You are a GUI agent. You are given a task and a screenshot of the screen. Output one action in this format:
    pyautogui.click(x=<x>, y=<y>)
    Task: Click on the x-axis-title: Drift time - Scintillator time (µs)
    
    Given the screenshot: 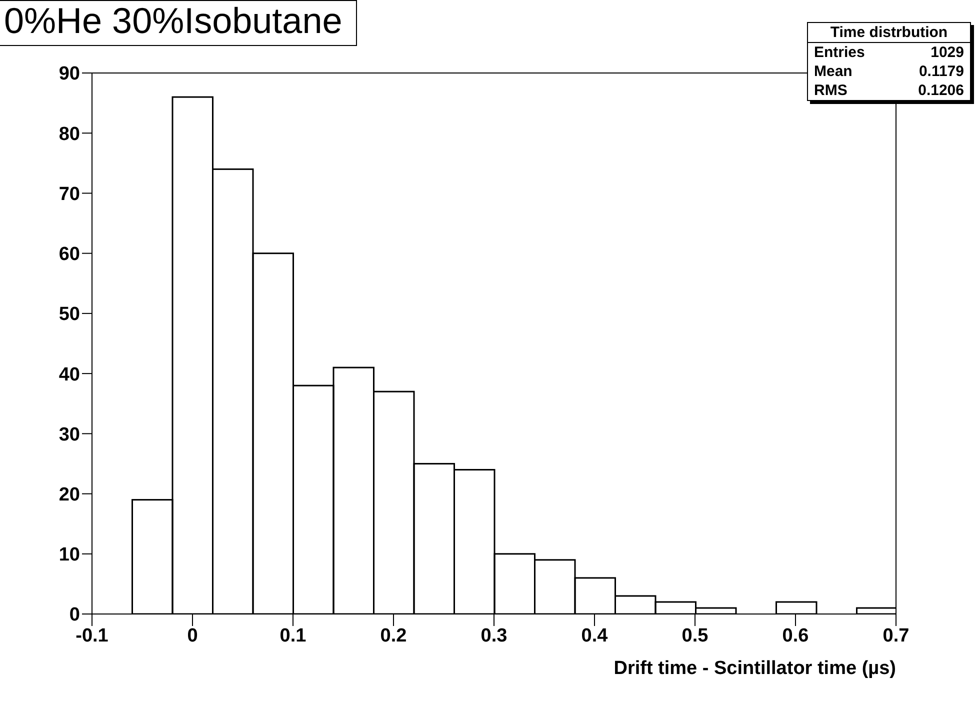 What is the action you would take?
    pyautogui.click(x=755, y=668)
    